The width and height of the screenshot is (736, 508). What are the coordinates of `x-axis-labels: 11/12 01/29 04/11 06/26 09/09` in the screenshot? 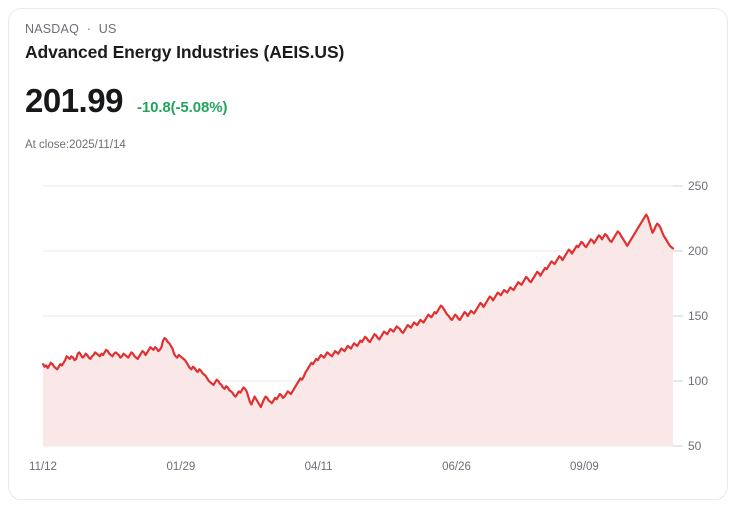 It's located at (314, 467).